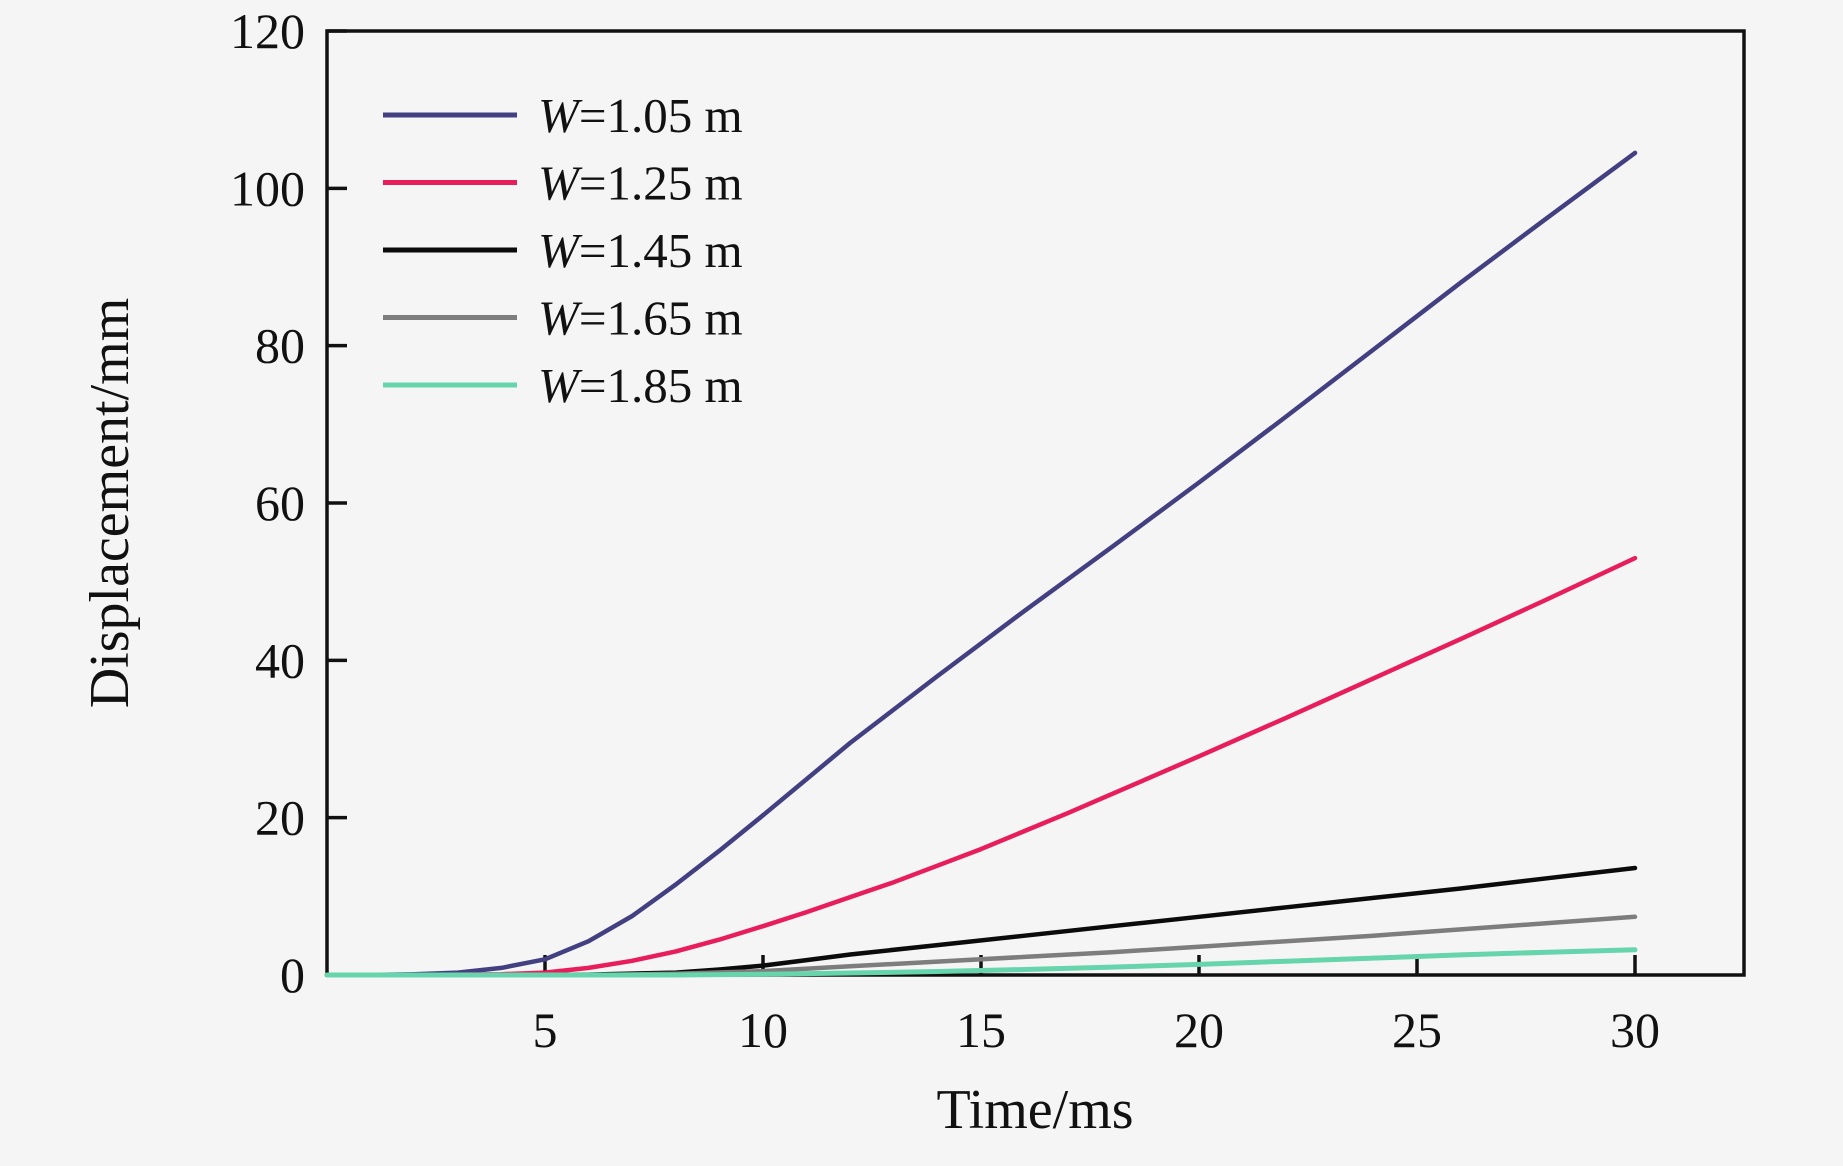 The height and width of the screenshot is (1166, 1843). Describe the element at coordinates (267, 31) in the screenshot. I see `y-tick-label: 120` at that location.